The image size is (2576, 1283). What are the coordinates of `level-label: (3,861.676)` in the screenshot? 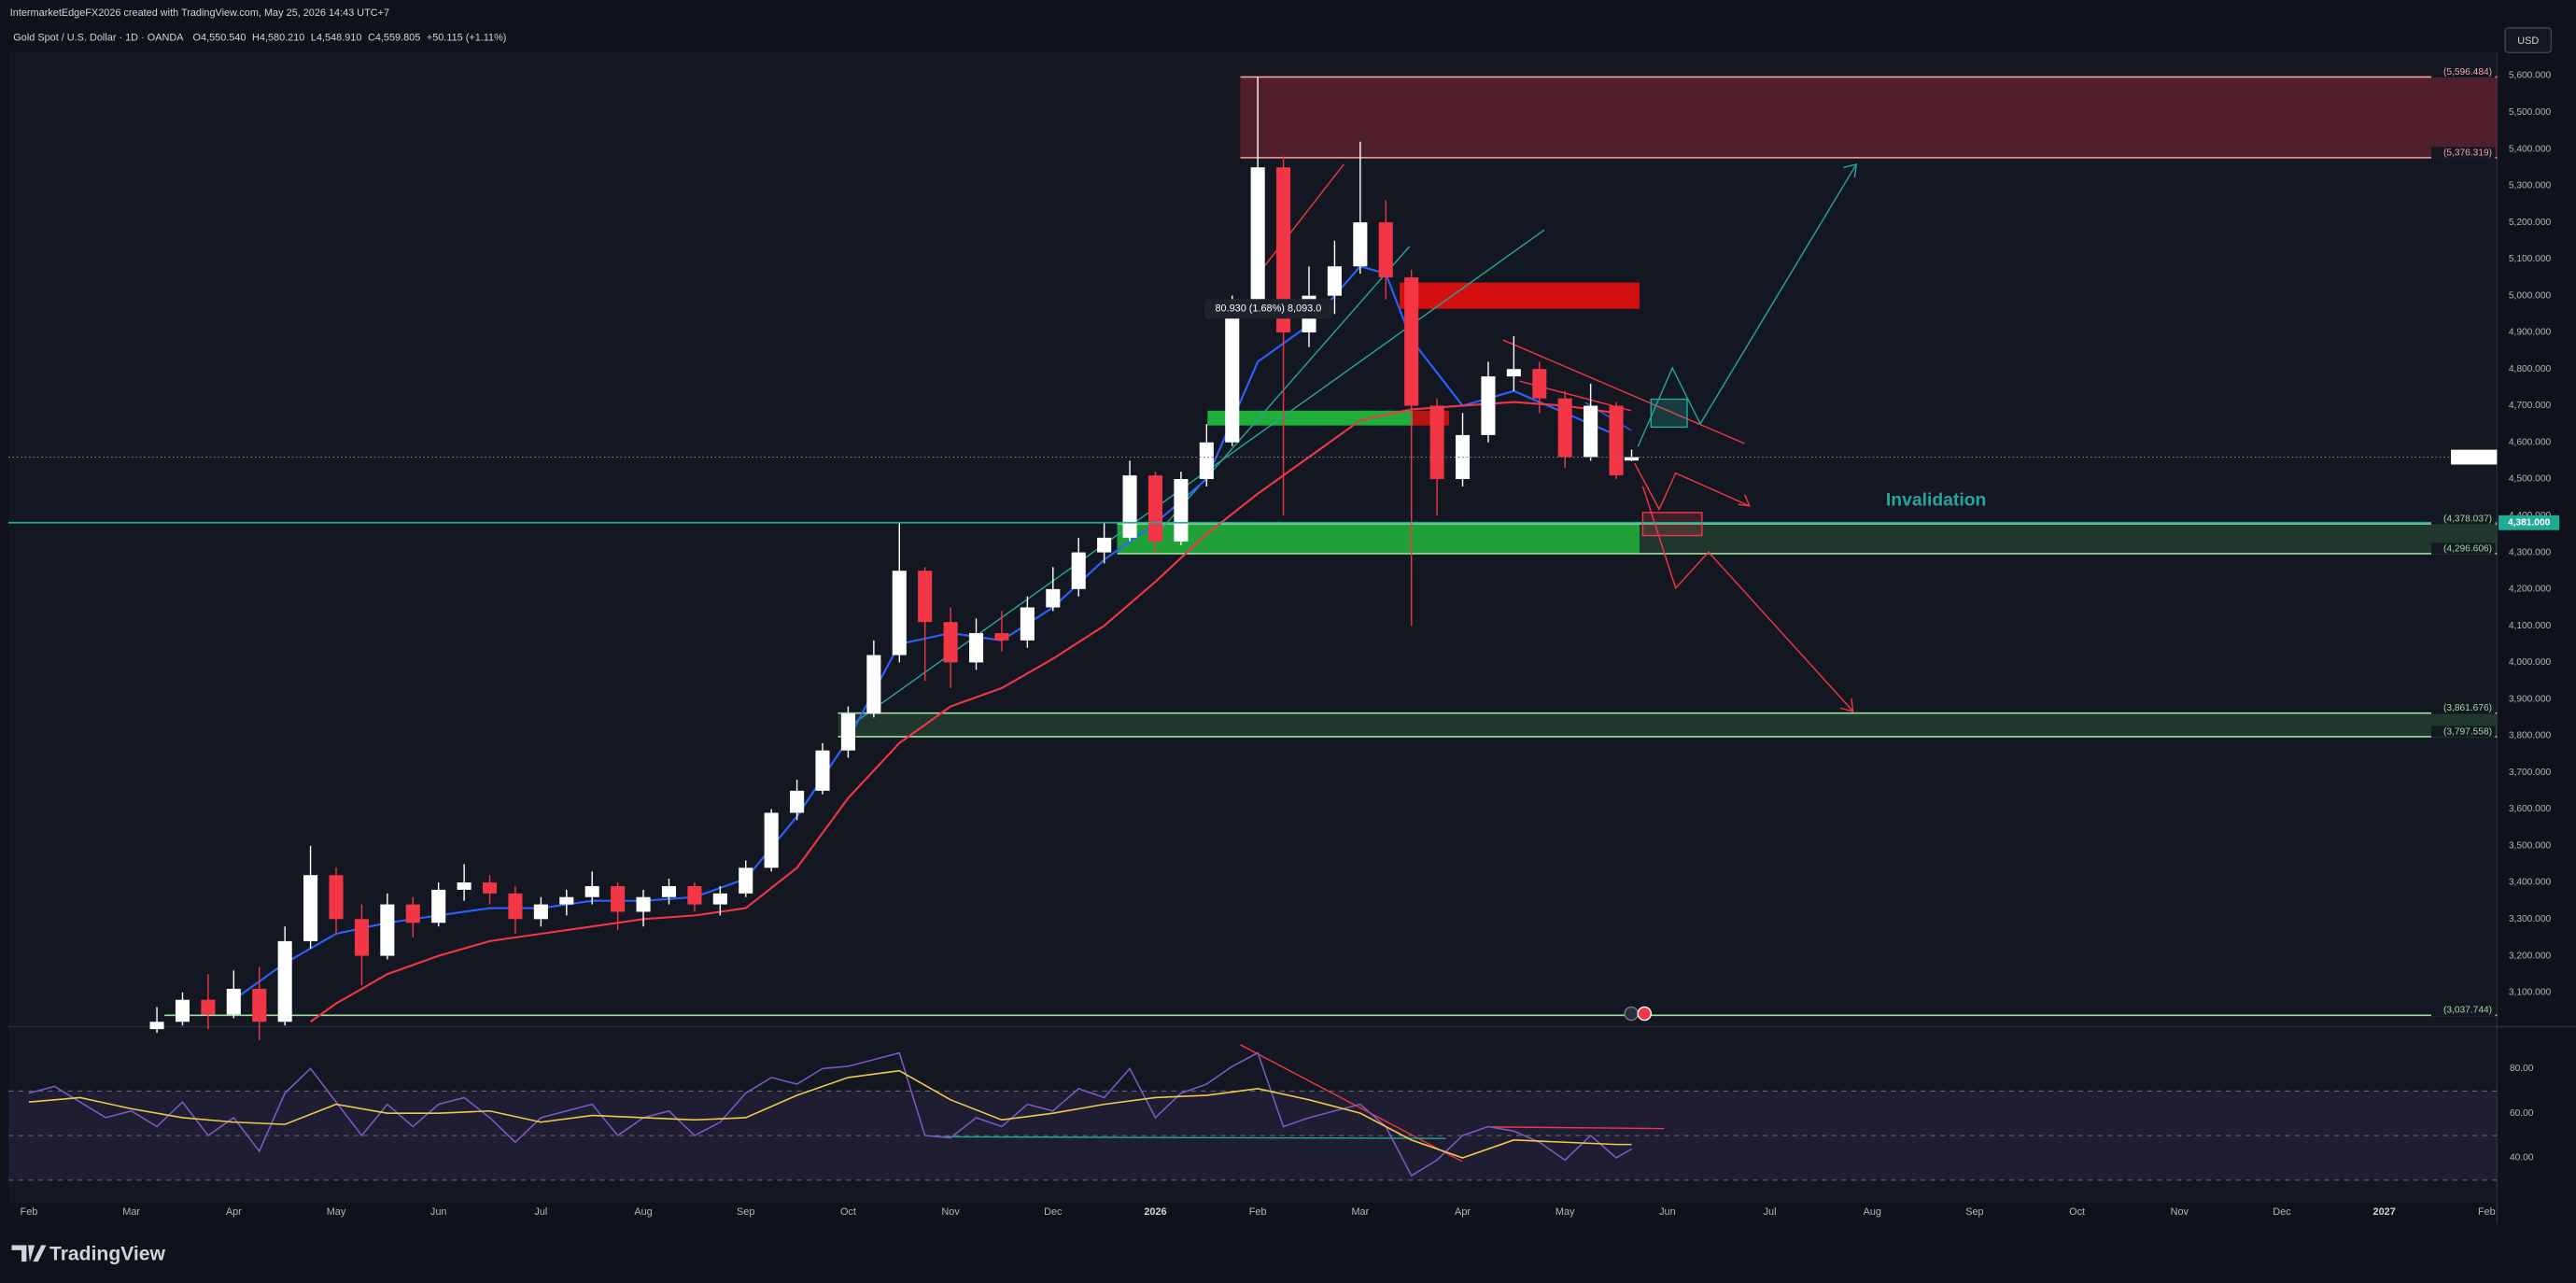 It's located at (2467, 708).